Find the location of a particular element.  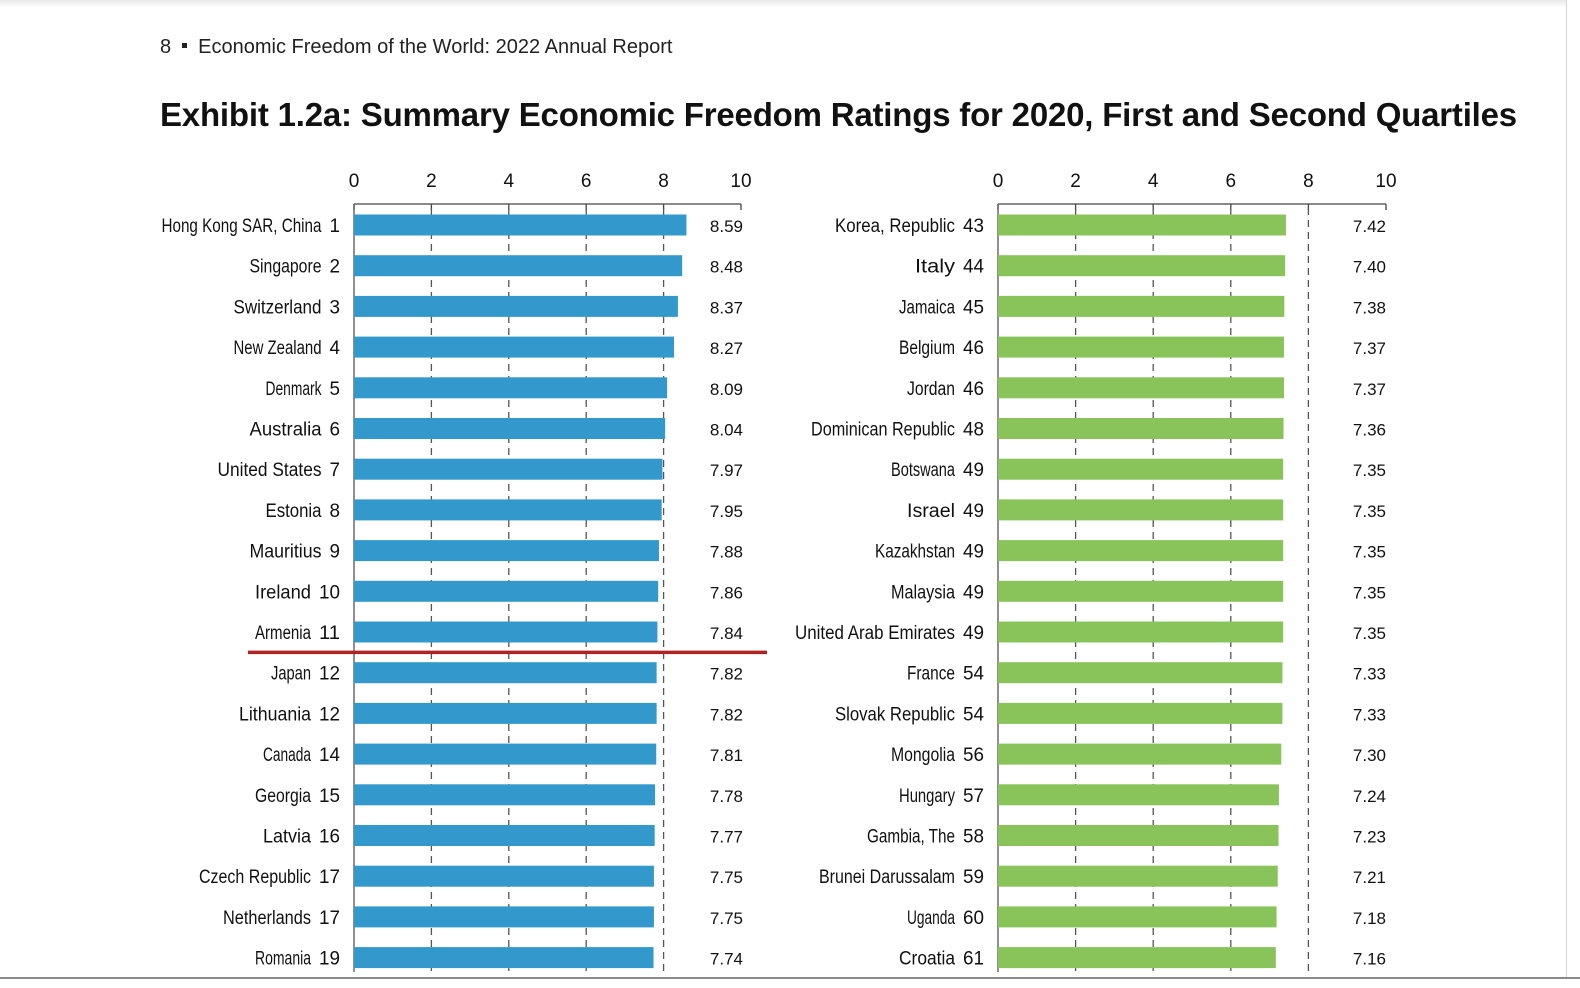

country-label-second: Malaysia is located at coordinates (923, 592).